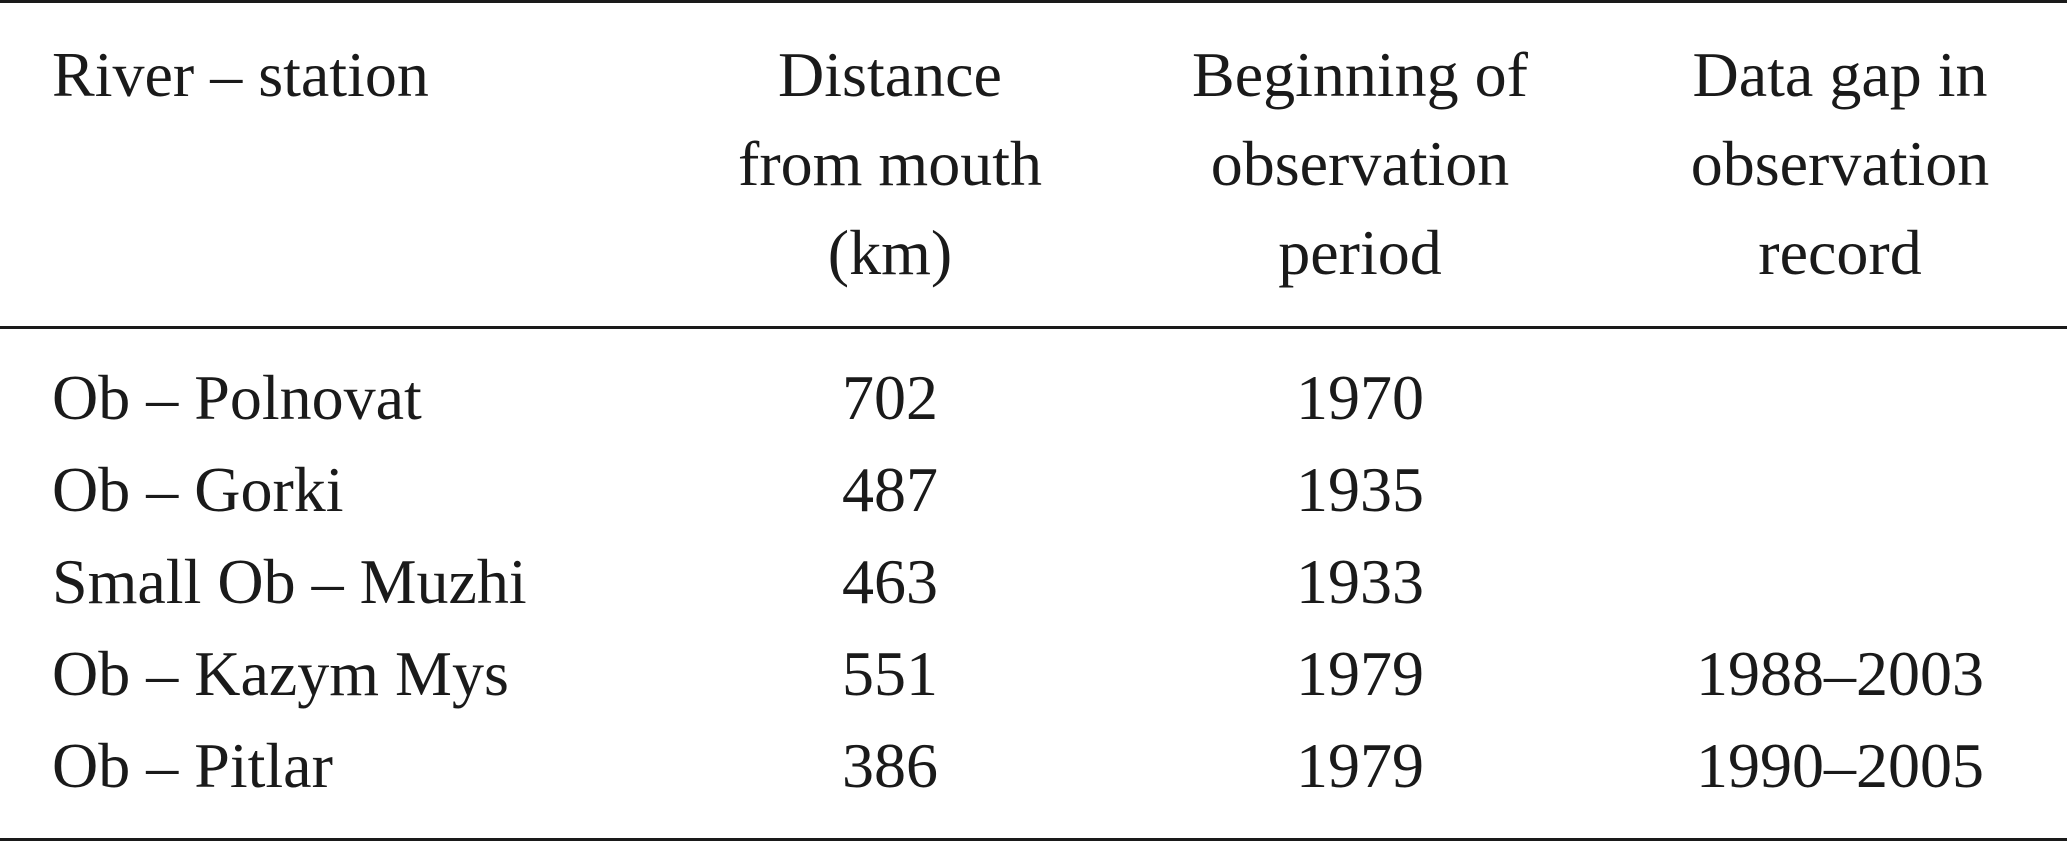 This screenshot has height=844, width=2067. What do you see at coordinates (1033, 398) in the screenshot?
I see `table-row: Ob – Polnovat 702 1970` at bounding box center [1033, 398].